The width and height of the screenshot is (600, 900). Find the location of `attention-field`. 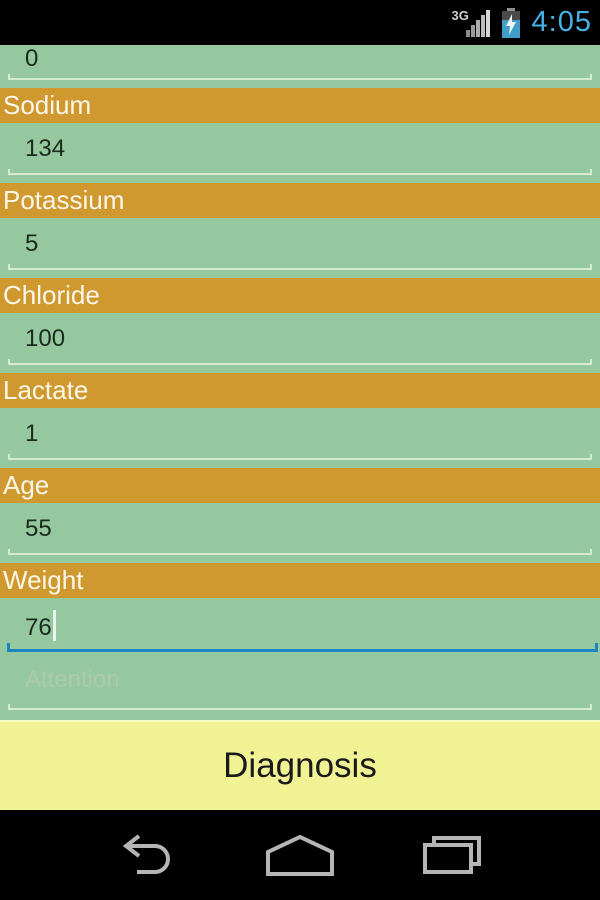

attention-field is located at coordinates (300, 689).